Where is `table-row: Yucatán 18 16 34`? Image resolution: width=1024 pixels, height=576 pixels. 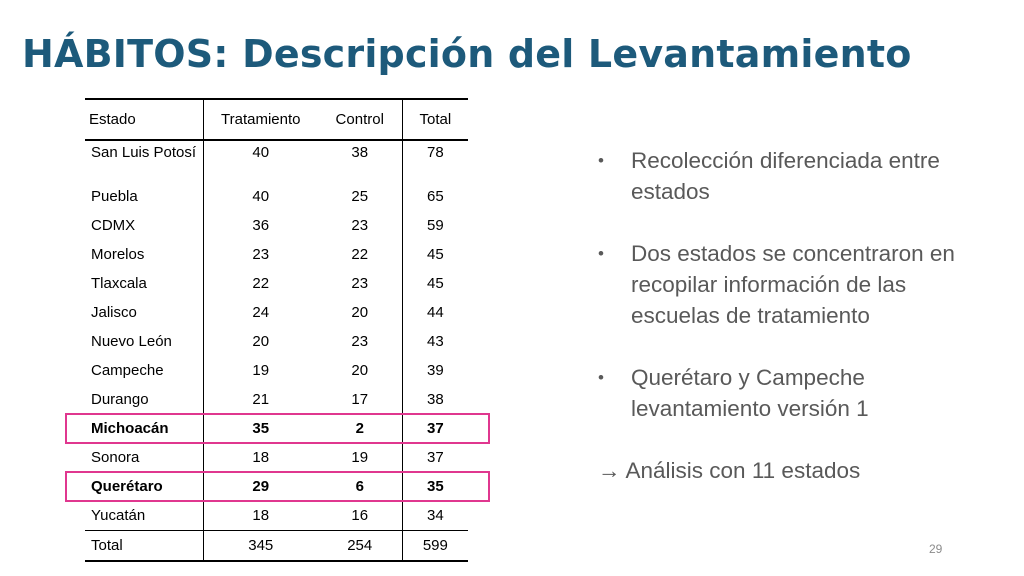
table-row: Yucatán 18 16 34 is located at coordinates (276, 516).